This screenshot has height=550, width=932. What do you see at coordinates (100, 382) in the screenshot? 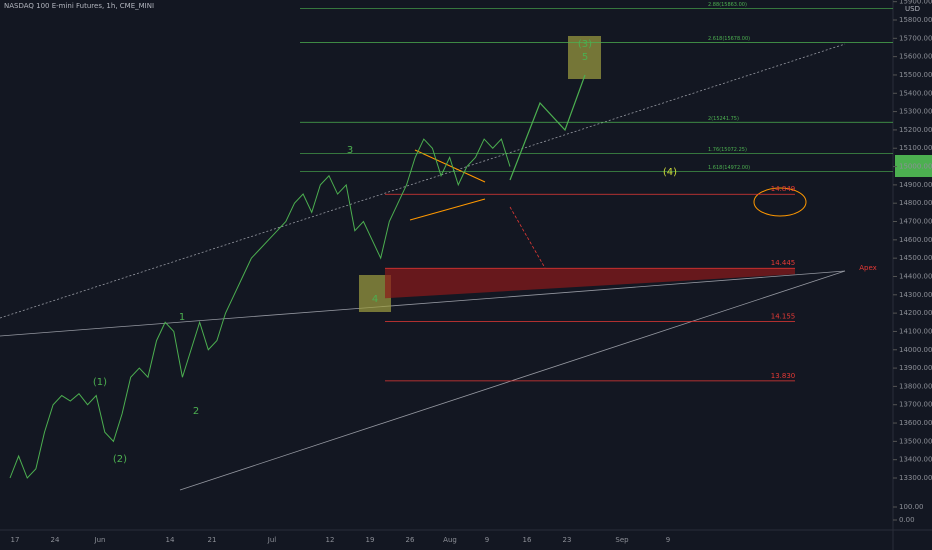
I see `wave-label: (1)` at bounding box center [100, 382].